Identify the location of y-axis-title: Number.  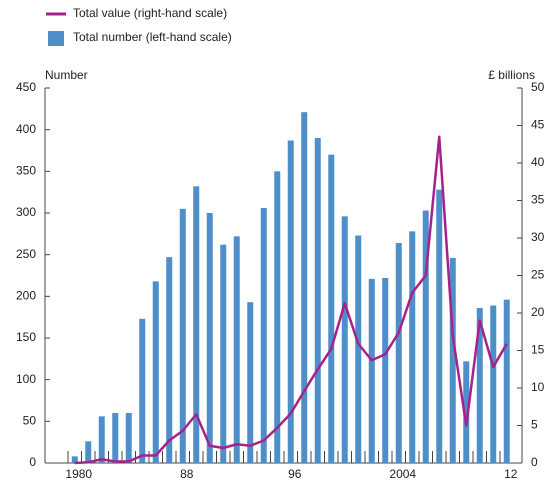
(66, 75).